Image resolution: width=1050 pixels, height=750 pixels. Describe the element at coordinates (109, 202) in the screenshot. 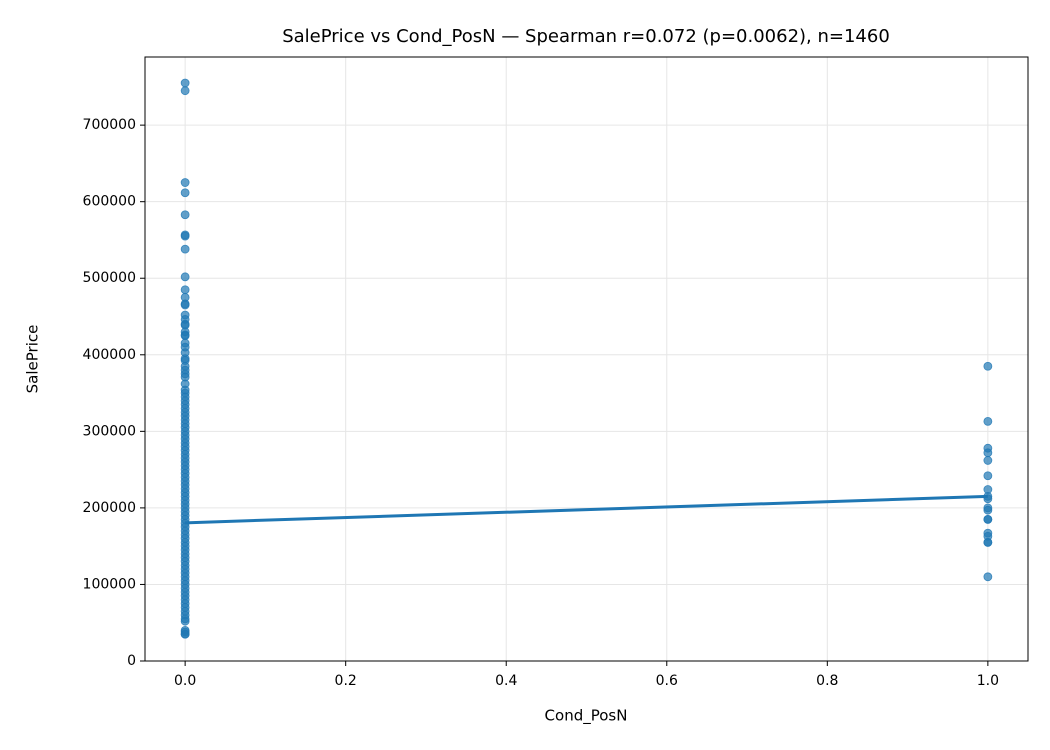

I see `y-tick-label: 600000` at that location.